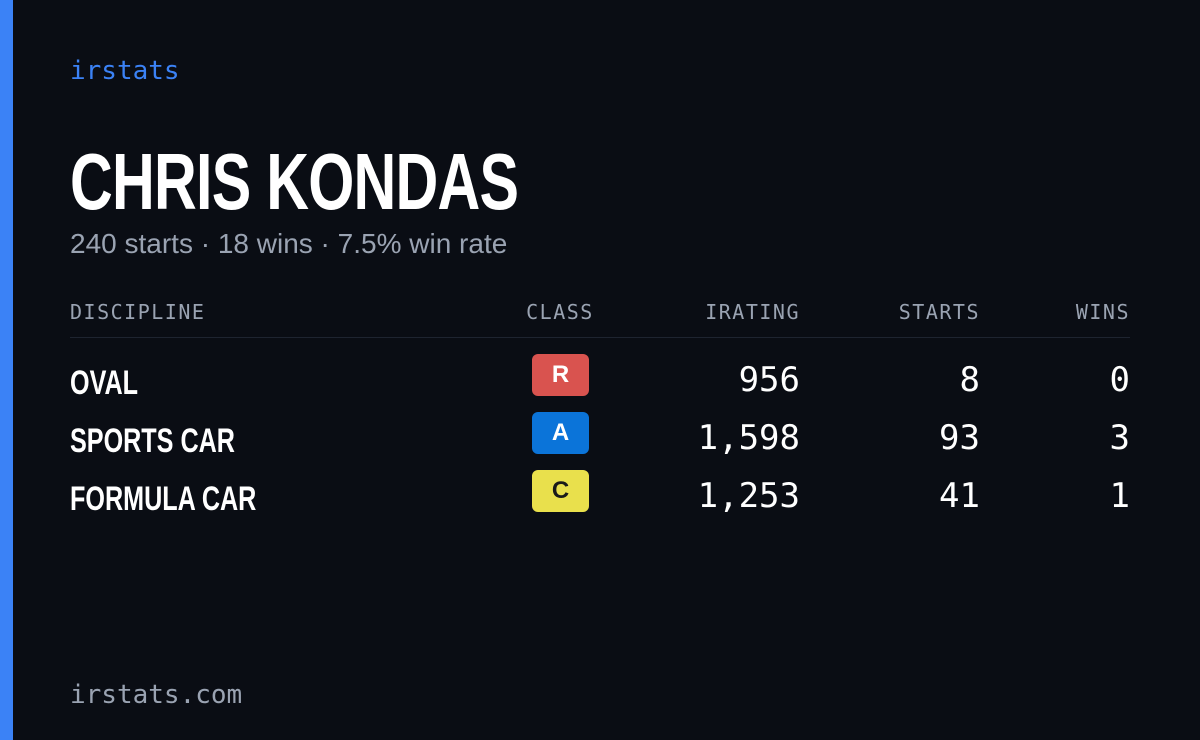  I want to click on header-cell: STARTS, so click(939, 312).